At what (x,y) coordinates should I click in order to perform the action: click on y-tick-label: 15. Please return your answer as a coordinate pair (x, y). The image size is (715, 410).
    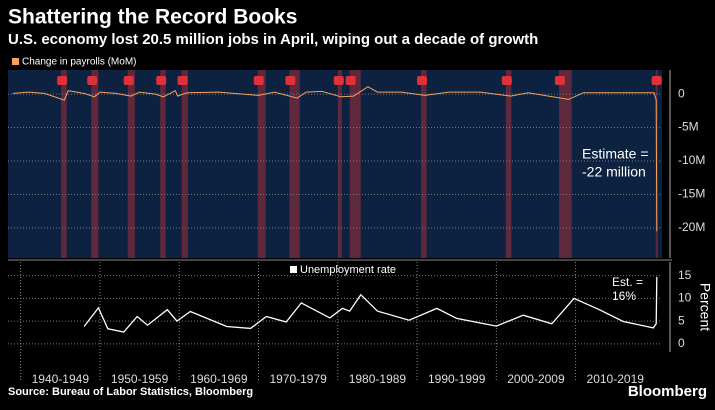
    Looking at the image, I should click on (685, 275).